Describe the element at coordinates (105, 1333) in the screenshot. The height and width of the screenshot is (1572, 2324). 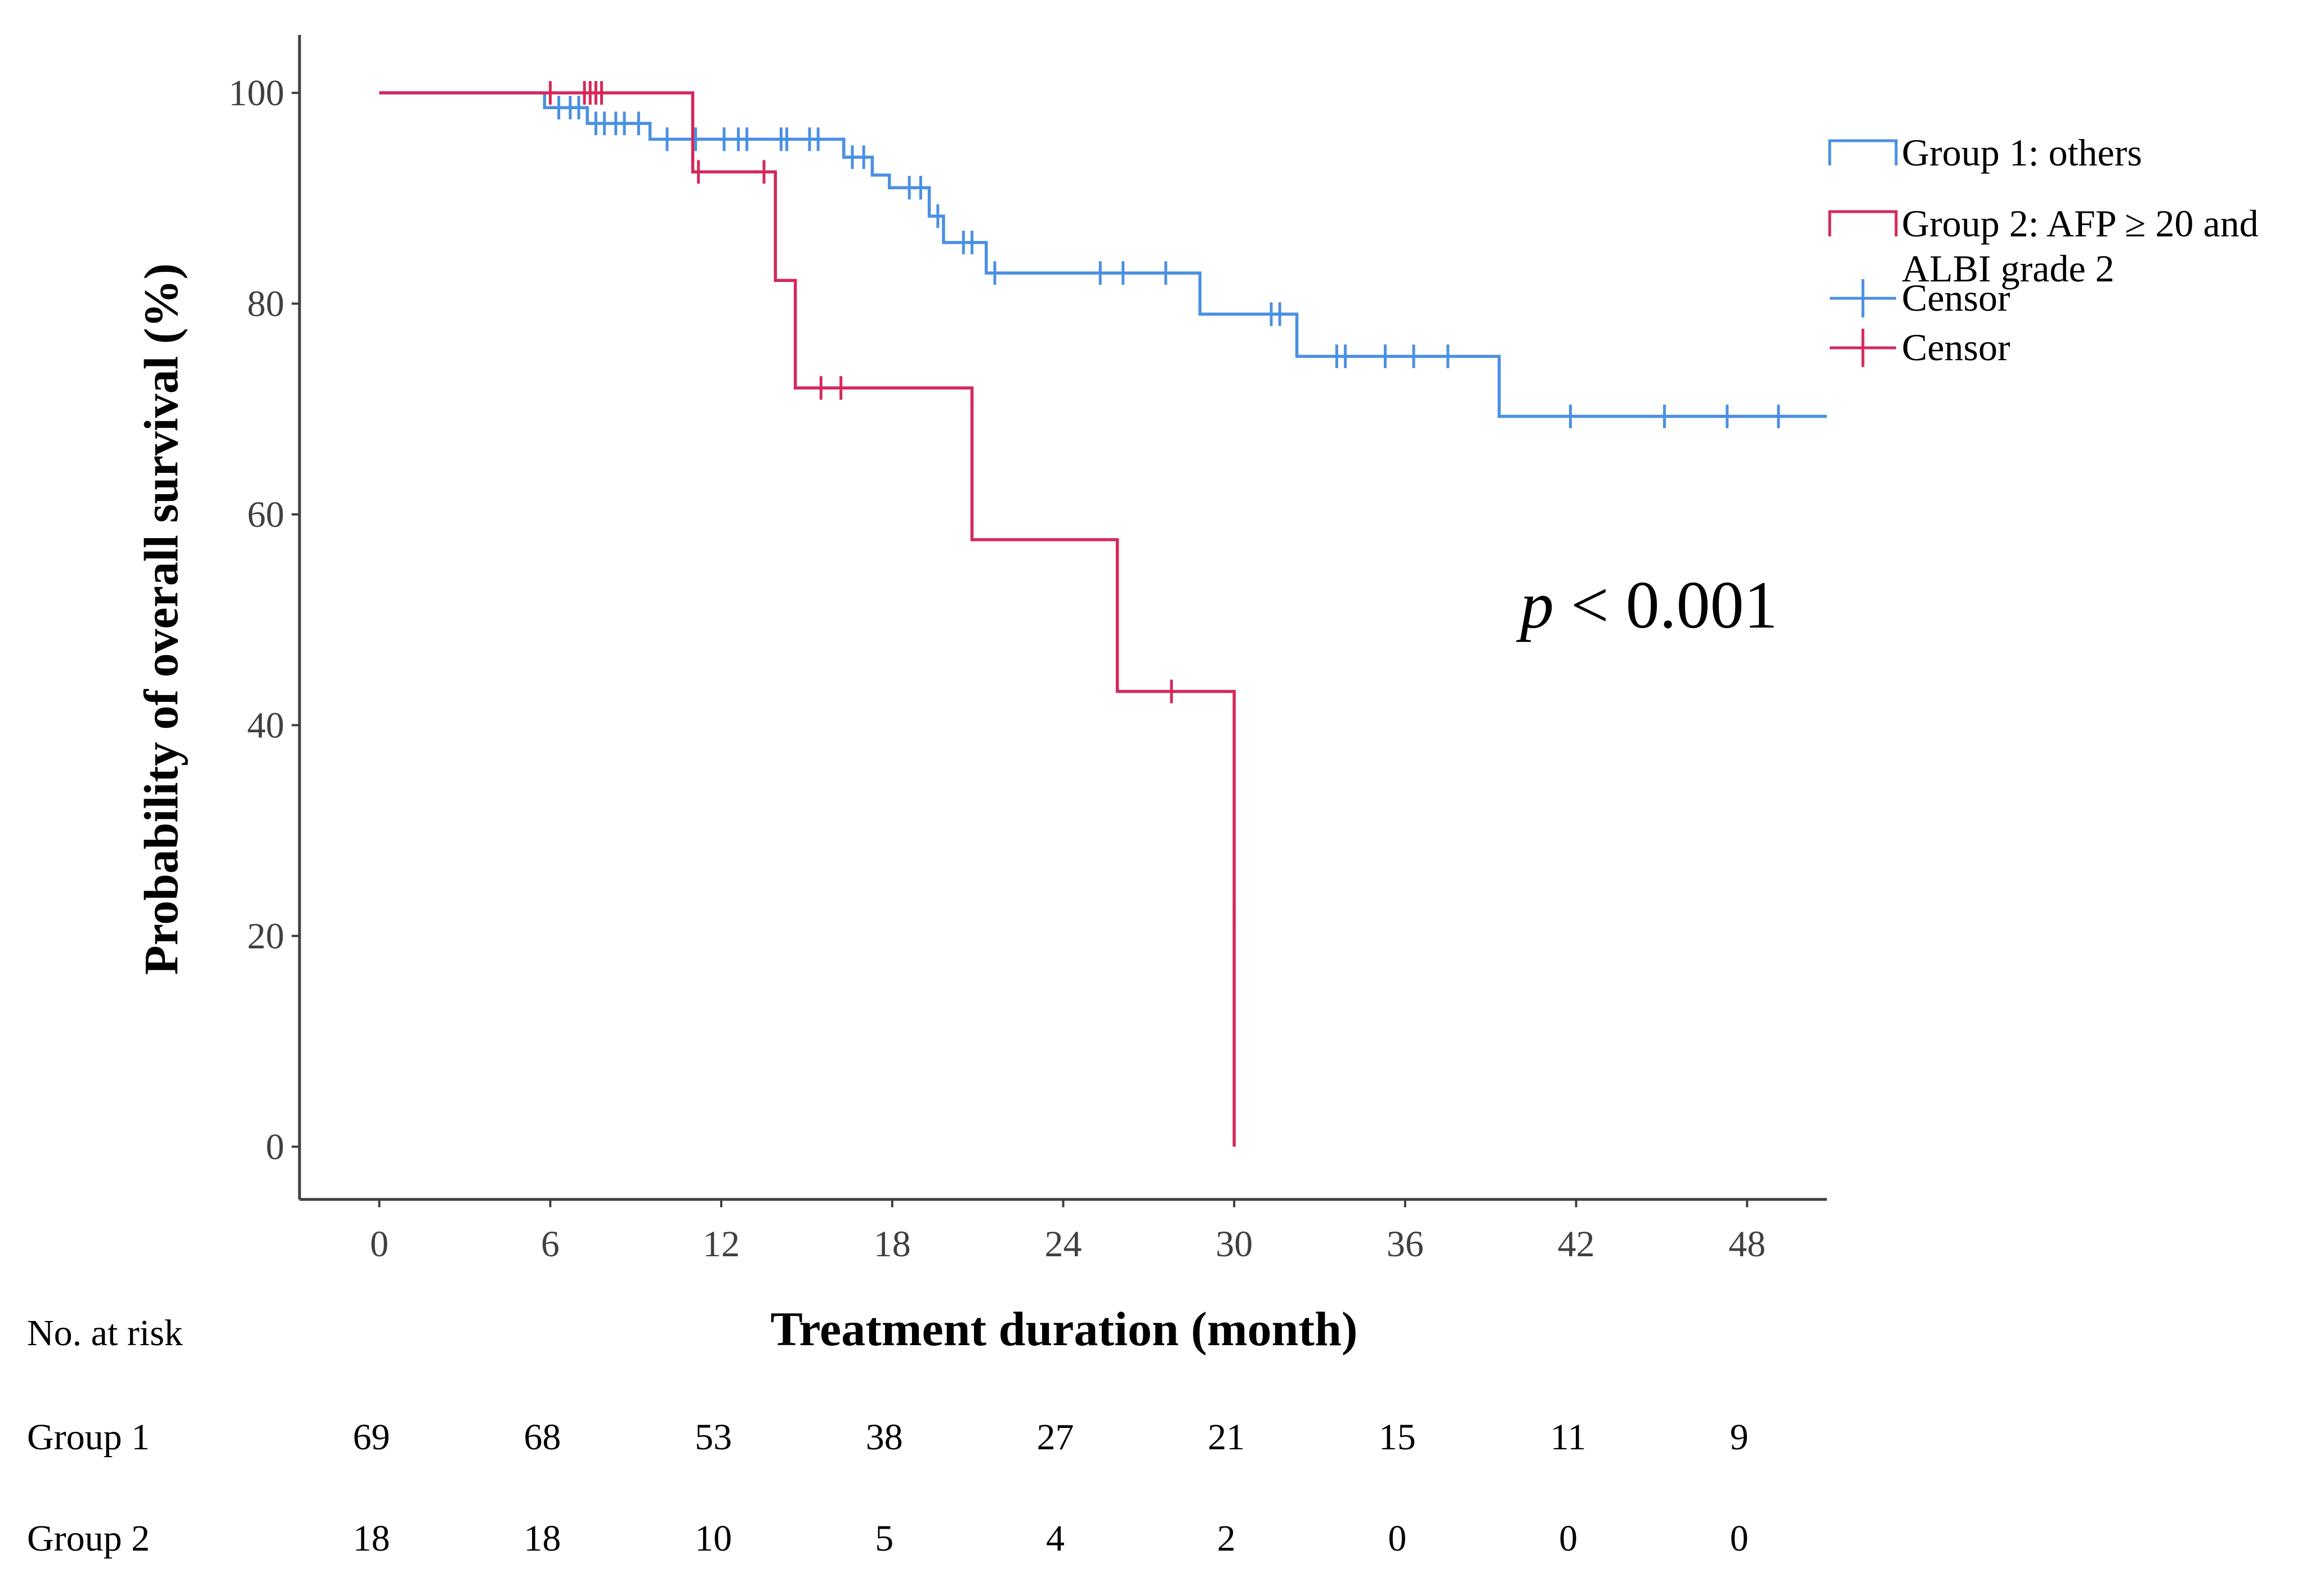
I see `risk-table-heading: No. at risk` at that location.